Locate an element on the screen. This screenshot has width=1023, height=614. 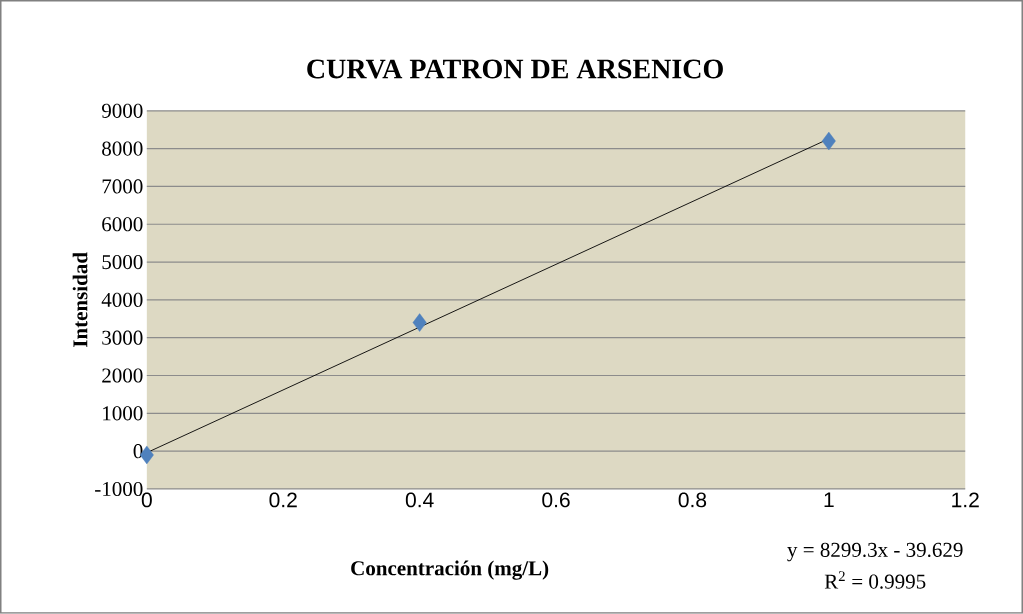
y-tick-label: 1000 is located at coordinates (123, 413).